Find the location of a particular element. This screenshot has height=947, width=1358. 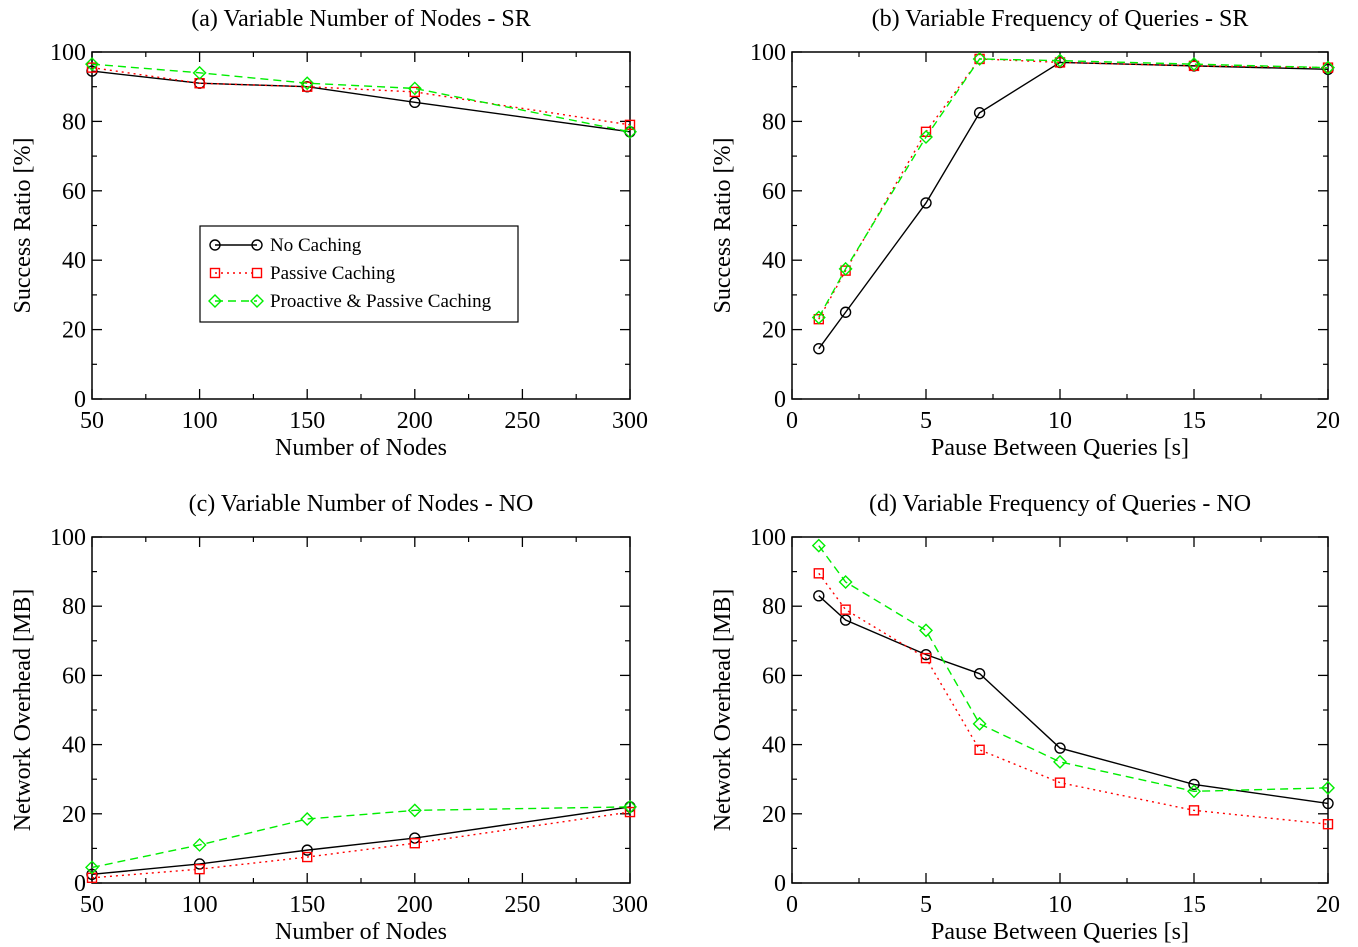

legend-entry: Proactive & Passive Caching is located at coordinates (381, 301).